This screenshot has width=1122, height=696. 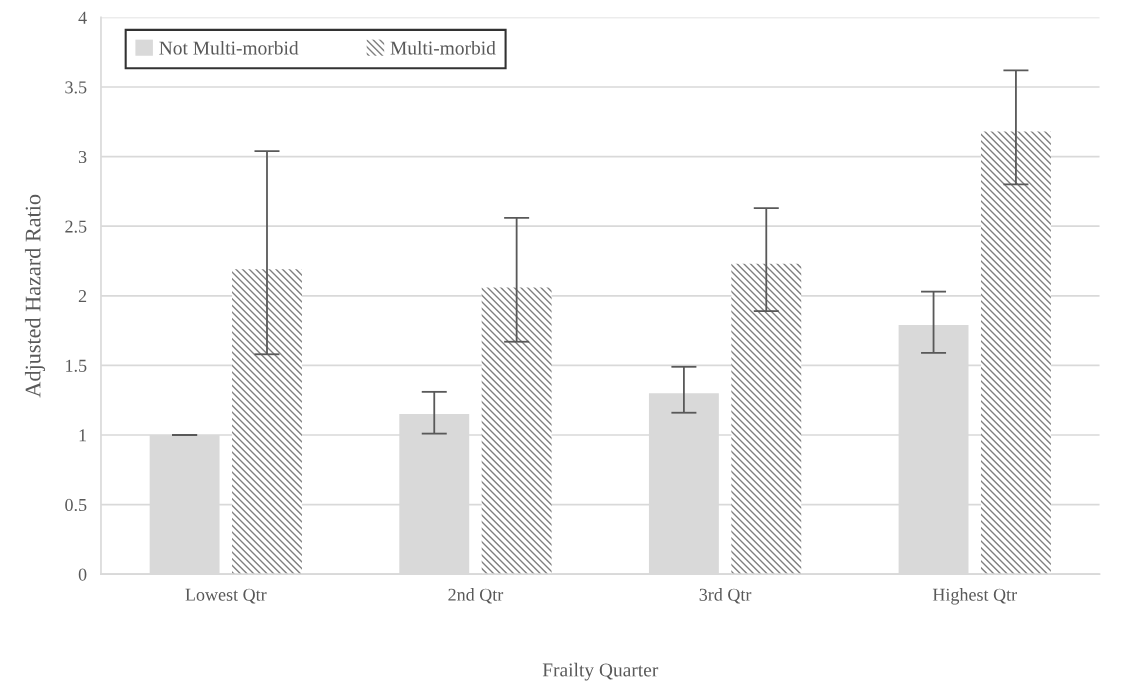 What do you see at coordinates (725, 596) in the screenshot?
I see `x-tick-label: 3rd Qtr` at bounding box center [725, 596].